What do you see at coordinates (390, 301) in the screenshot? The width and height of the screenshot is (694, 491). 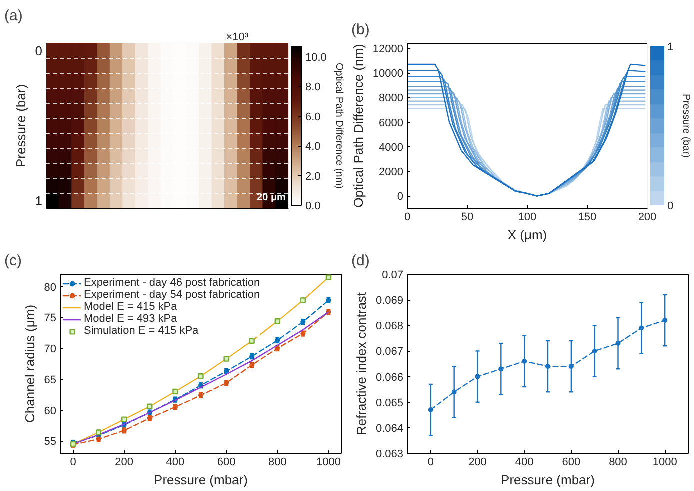 I see `y-tick-label: 0.069` at bounding box center [390, 301].